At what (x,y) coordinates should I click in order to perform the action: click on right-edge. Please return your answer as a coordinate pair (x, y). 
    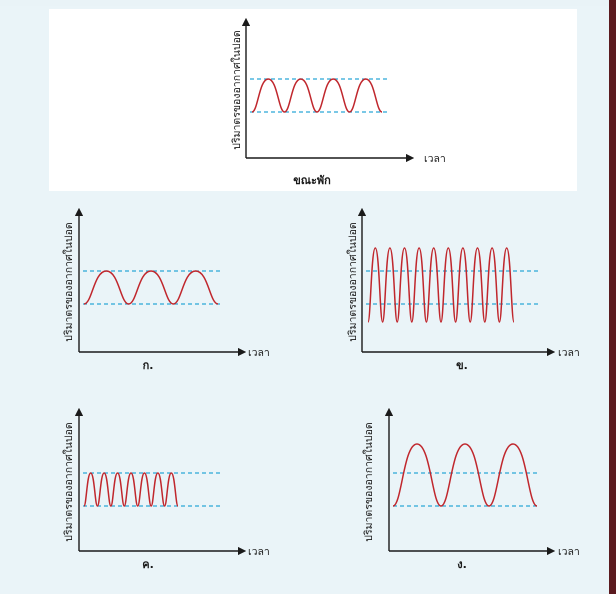
    Looking at the image, I should click on (612, 297).